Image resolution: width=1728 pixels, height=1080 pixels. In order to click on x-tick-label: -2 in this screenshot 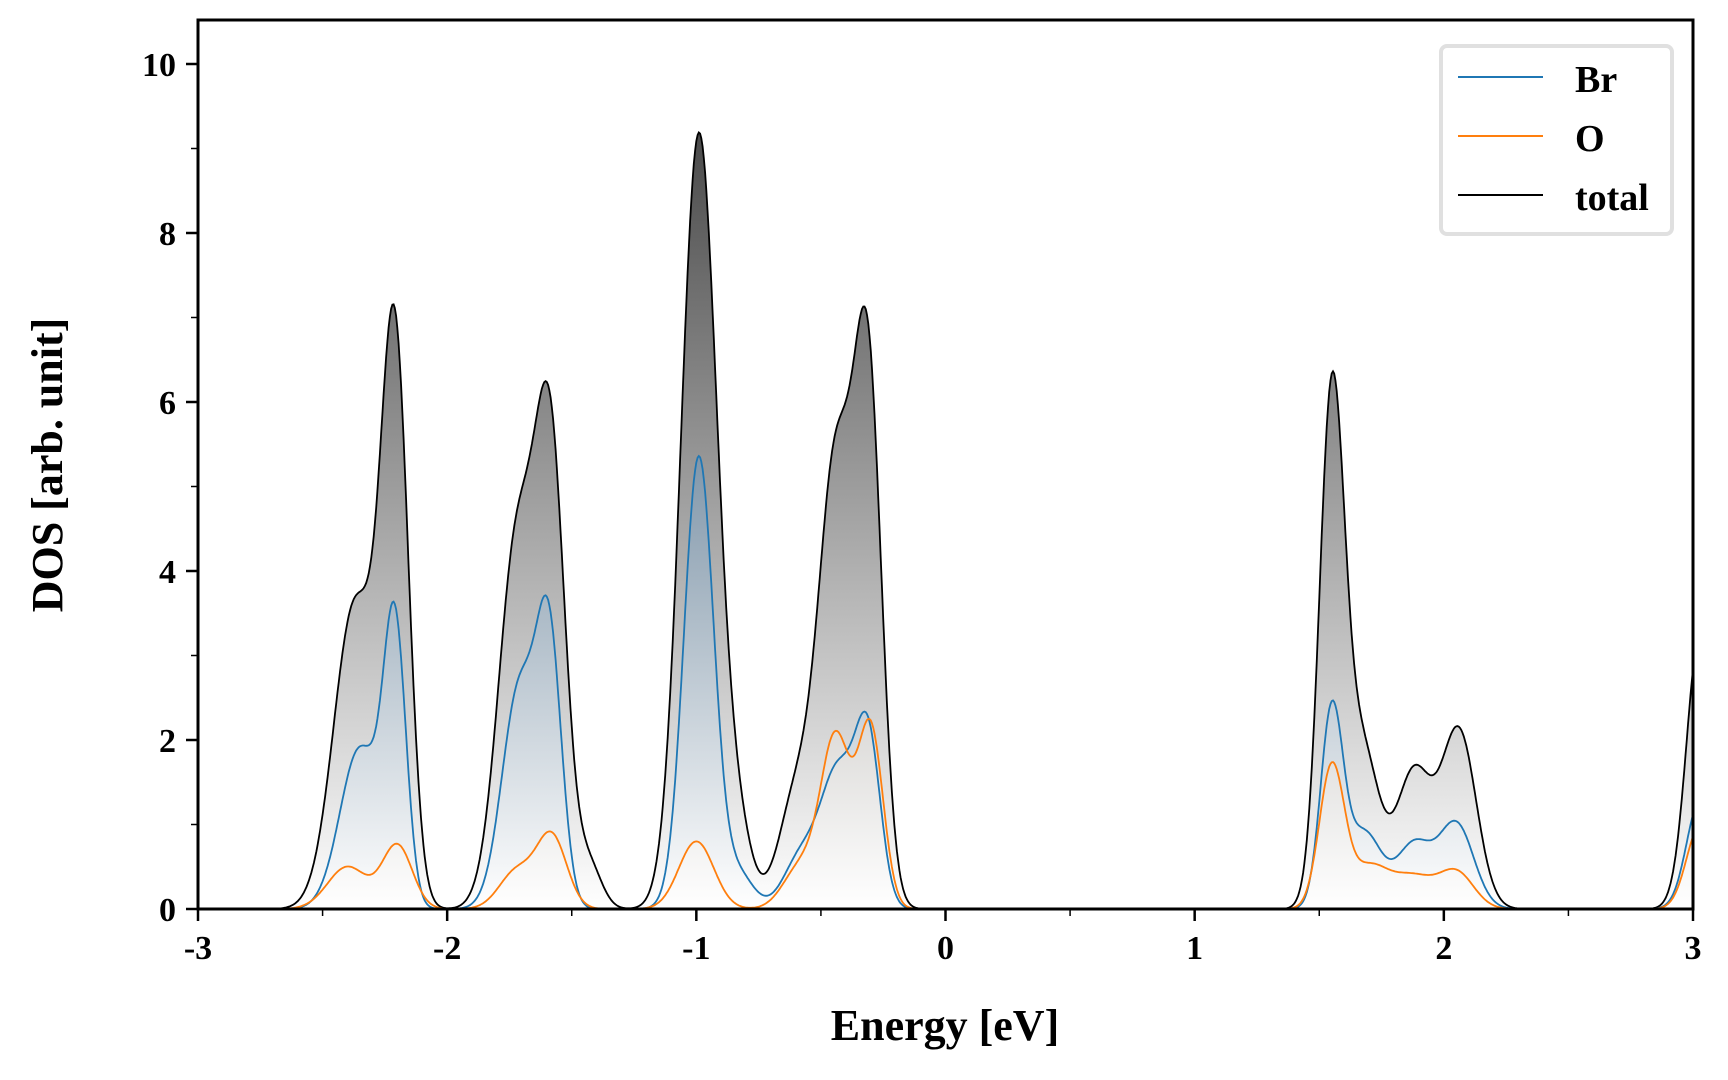, I will do `click(447, 948)`.